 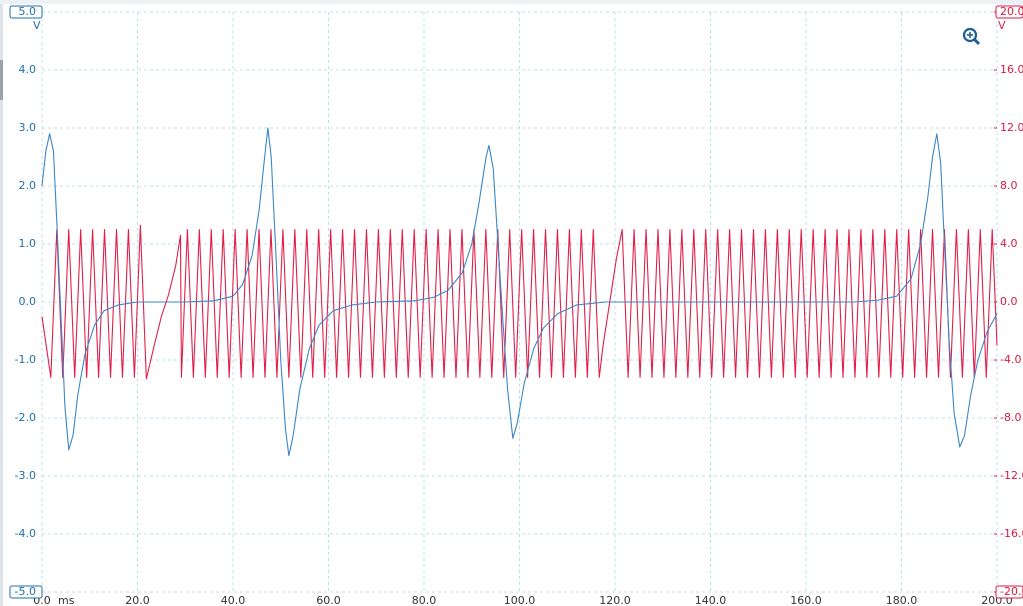 I want to click on x-tick-label: 20.0, so click(x=137, y=600).